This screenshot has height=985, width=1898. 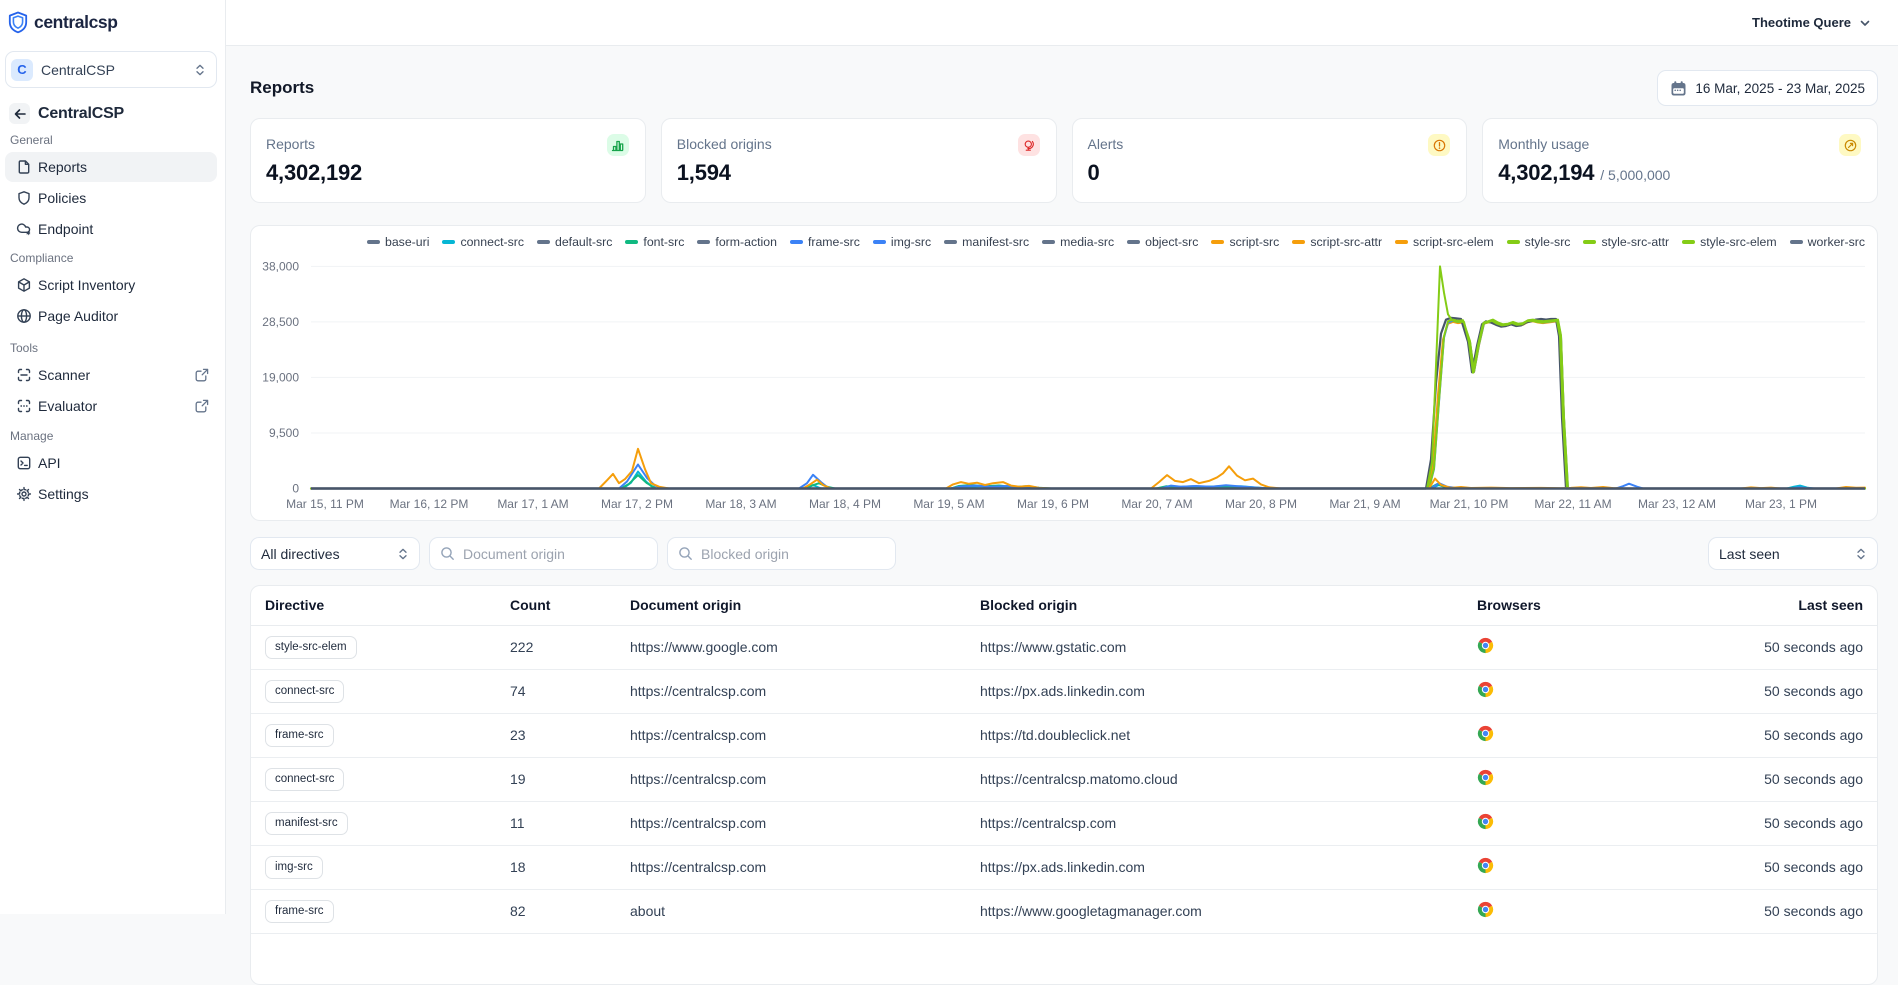 What do you see at coordinates (284, 433) in the screenshot?
I see `svg-text: 9,500` at bounding box center [284, 433].